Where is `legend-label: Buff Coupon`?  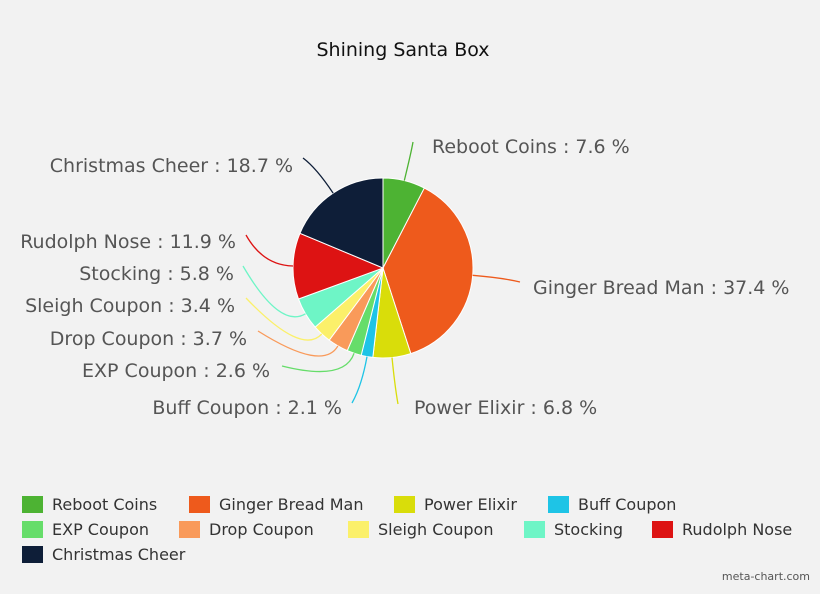 legend-label: Buff Coupon is located at coordinates (627, 504).